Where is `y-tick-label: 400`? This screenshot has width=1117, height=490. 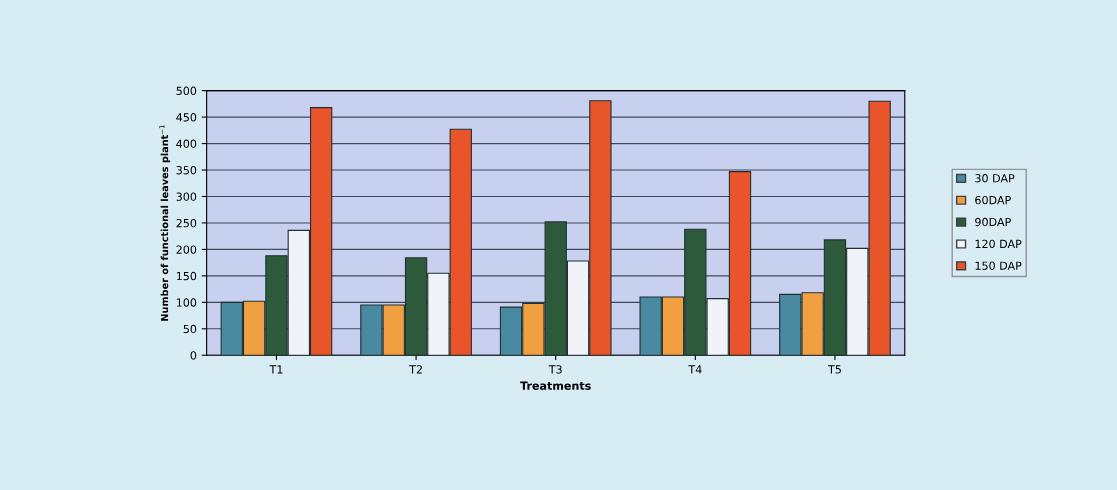
y-tick-label: 400 is located at coordinates (186, 143).